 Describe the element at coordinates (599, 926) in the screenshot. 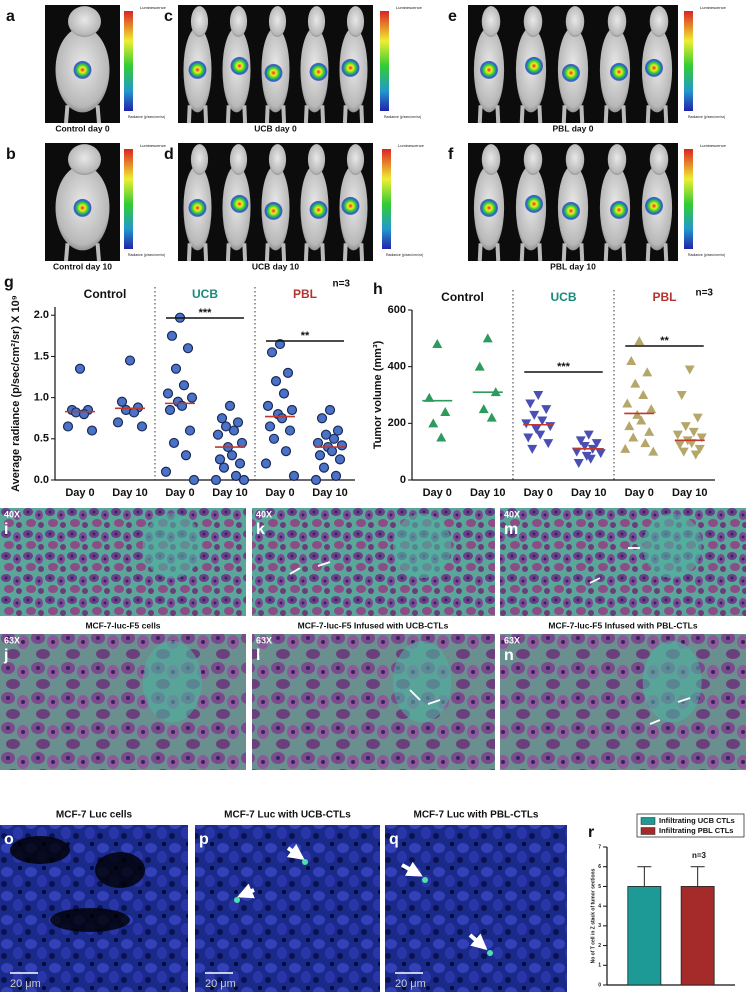

I see `y-tick-label: 3` at that location.